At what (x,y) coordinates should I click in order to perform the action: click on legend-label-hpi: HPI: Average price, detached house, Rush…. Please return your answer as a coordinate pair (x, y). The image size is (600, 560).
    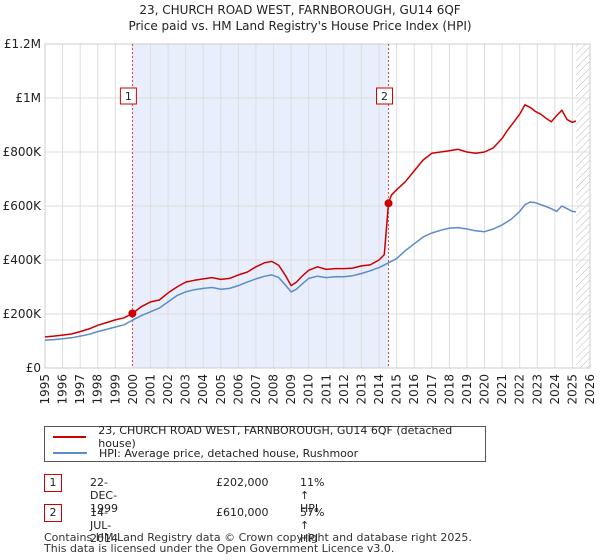
    Looking at the image, I should click on (229, 453).